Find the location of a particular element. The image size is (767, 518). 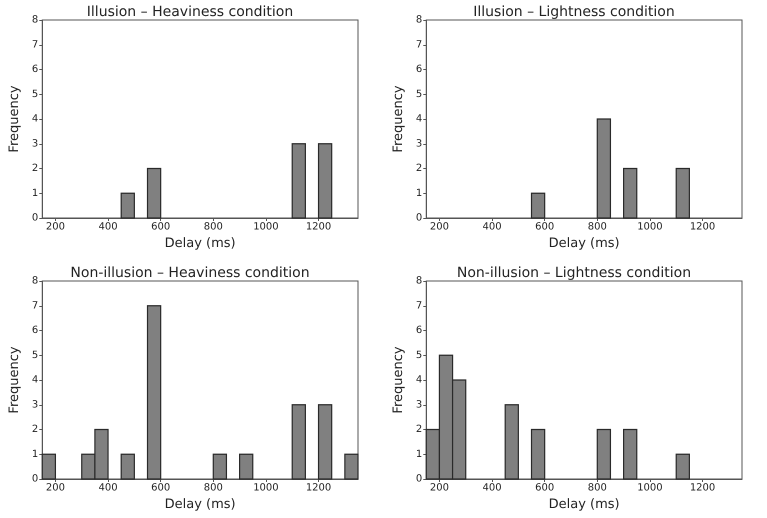

chart-title: Illusion – Lightness condition is located at coordinates (574, 12).